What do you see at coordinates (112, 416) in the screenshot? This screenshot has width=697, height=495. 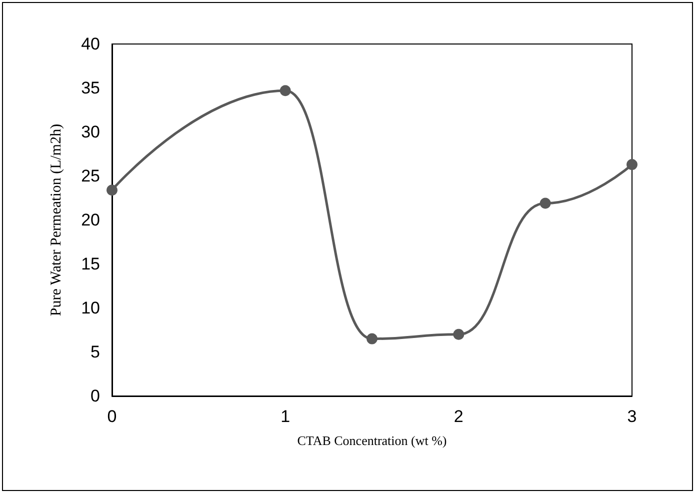 I see `x-tick-label: 0` at bounding box center [112, 416].